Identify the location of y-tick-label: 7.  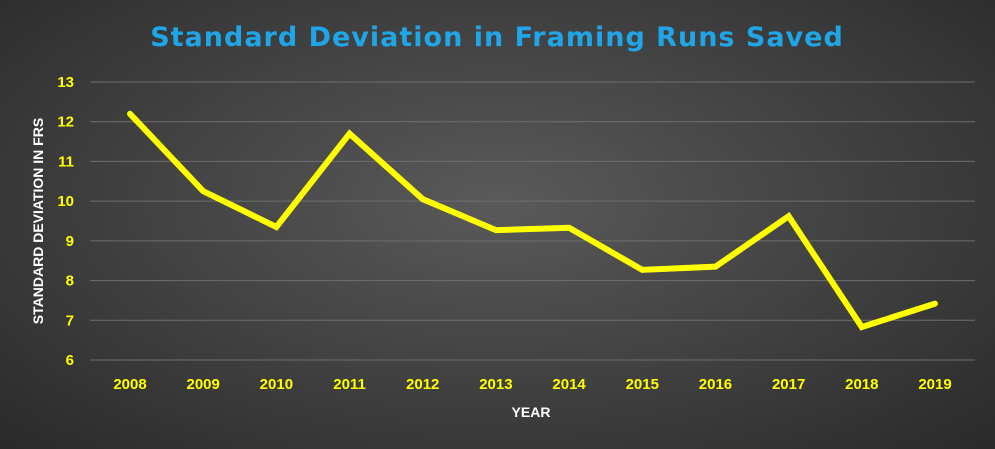
(70, 320).